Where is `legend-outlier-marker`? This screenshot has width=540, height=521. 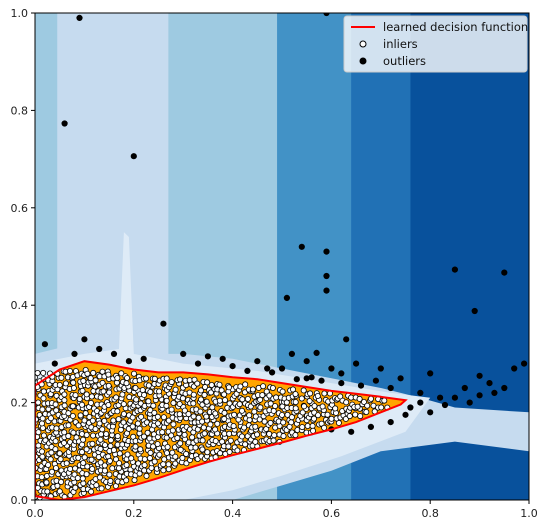 legend-outlier-marker is located at coordinates (363, 61).